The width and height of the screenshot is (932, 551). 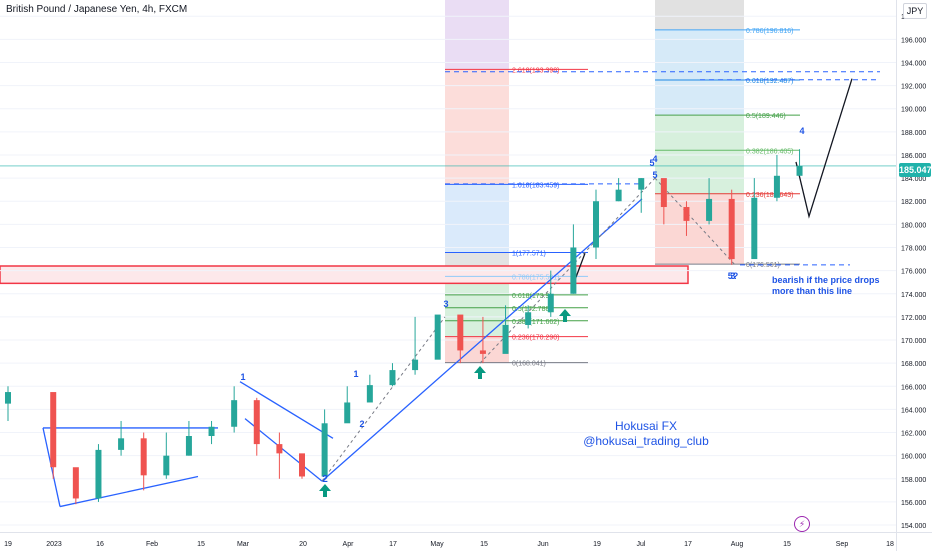 I want to click on y-tick-label: 184.000, so click(x=913, y=179).